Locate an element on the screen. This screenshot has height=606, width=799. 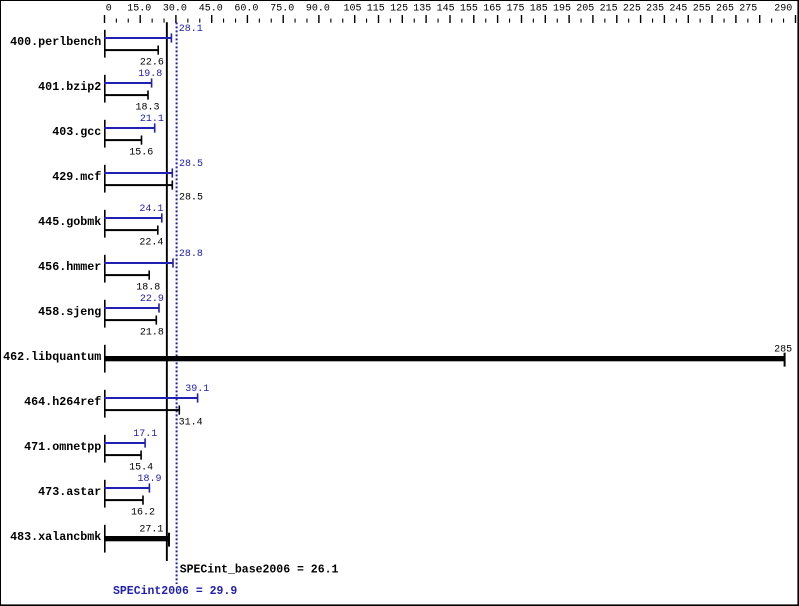
svg-text: 155 is located at coordinates (469, 9).